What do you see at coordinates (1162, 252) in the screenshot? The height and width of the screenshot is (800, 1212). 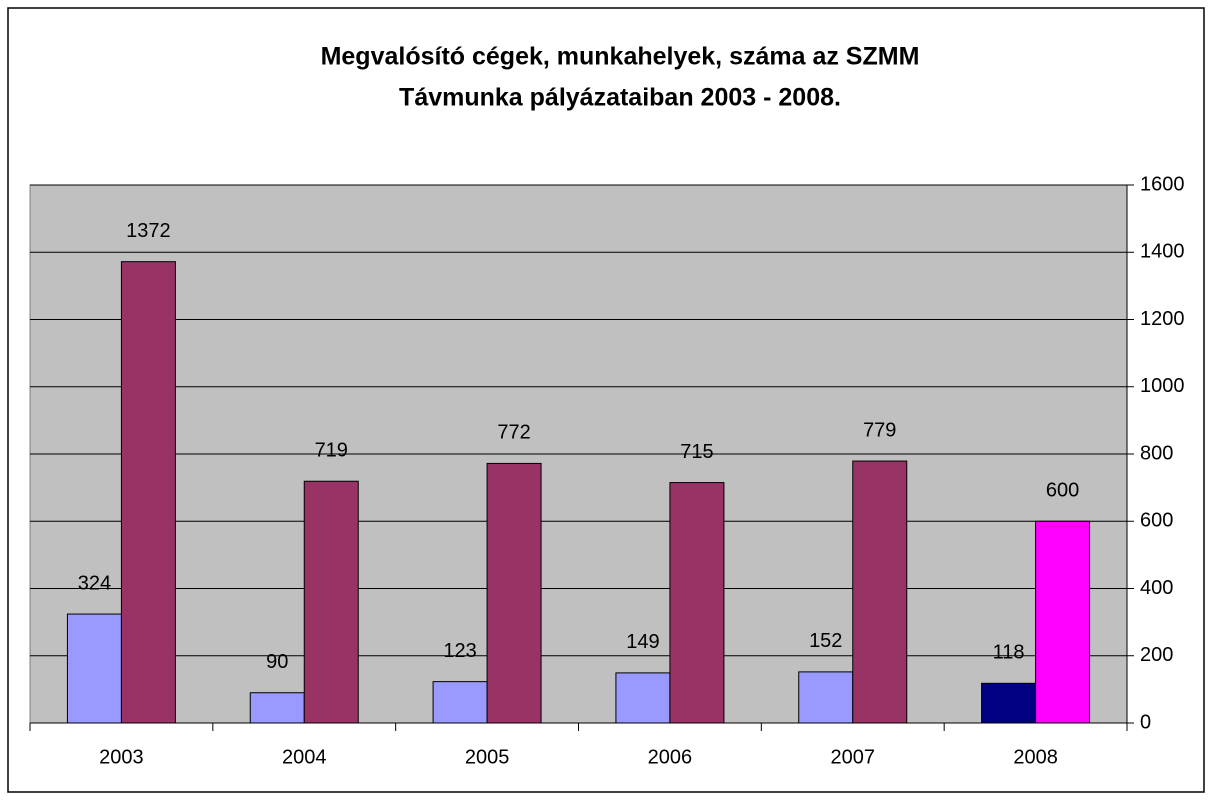 I see `y-tick-label: 1400` at bounding box center [1162, 252].